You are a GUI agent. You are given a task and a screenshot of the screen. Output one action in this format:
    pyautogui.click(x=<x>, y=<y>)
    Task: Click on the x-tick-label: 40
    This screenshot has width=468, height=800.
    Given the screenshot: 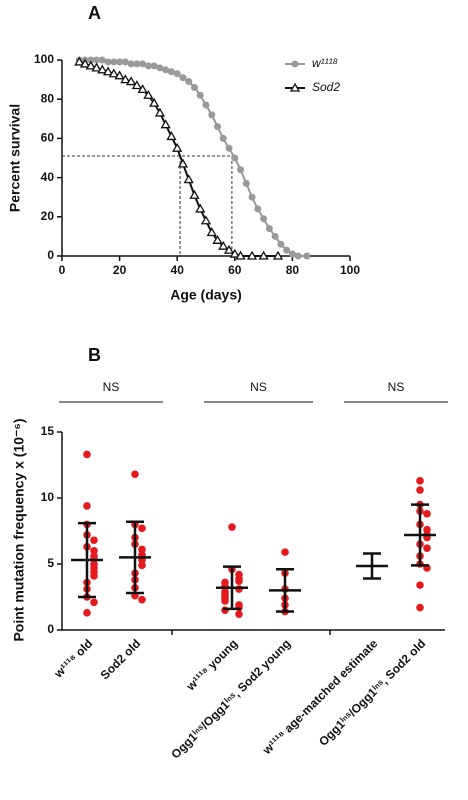 What is the action you would take?
    pyautogui.click(x=178, y=270)
    